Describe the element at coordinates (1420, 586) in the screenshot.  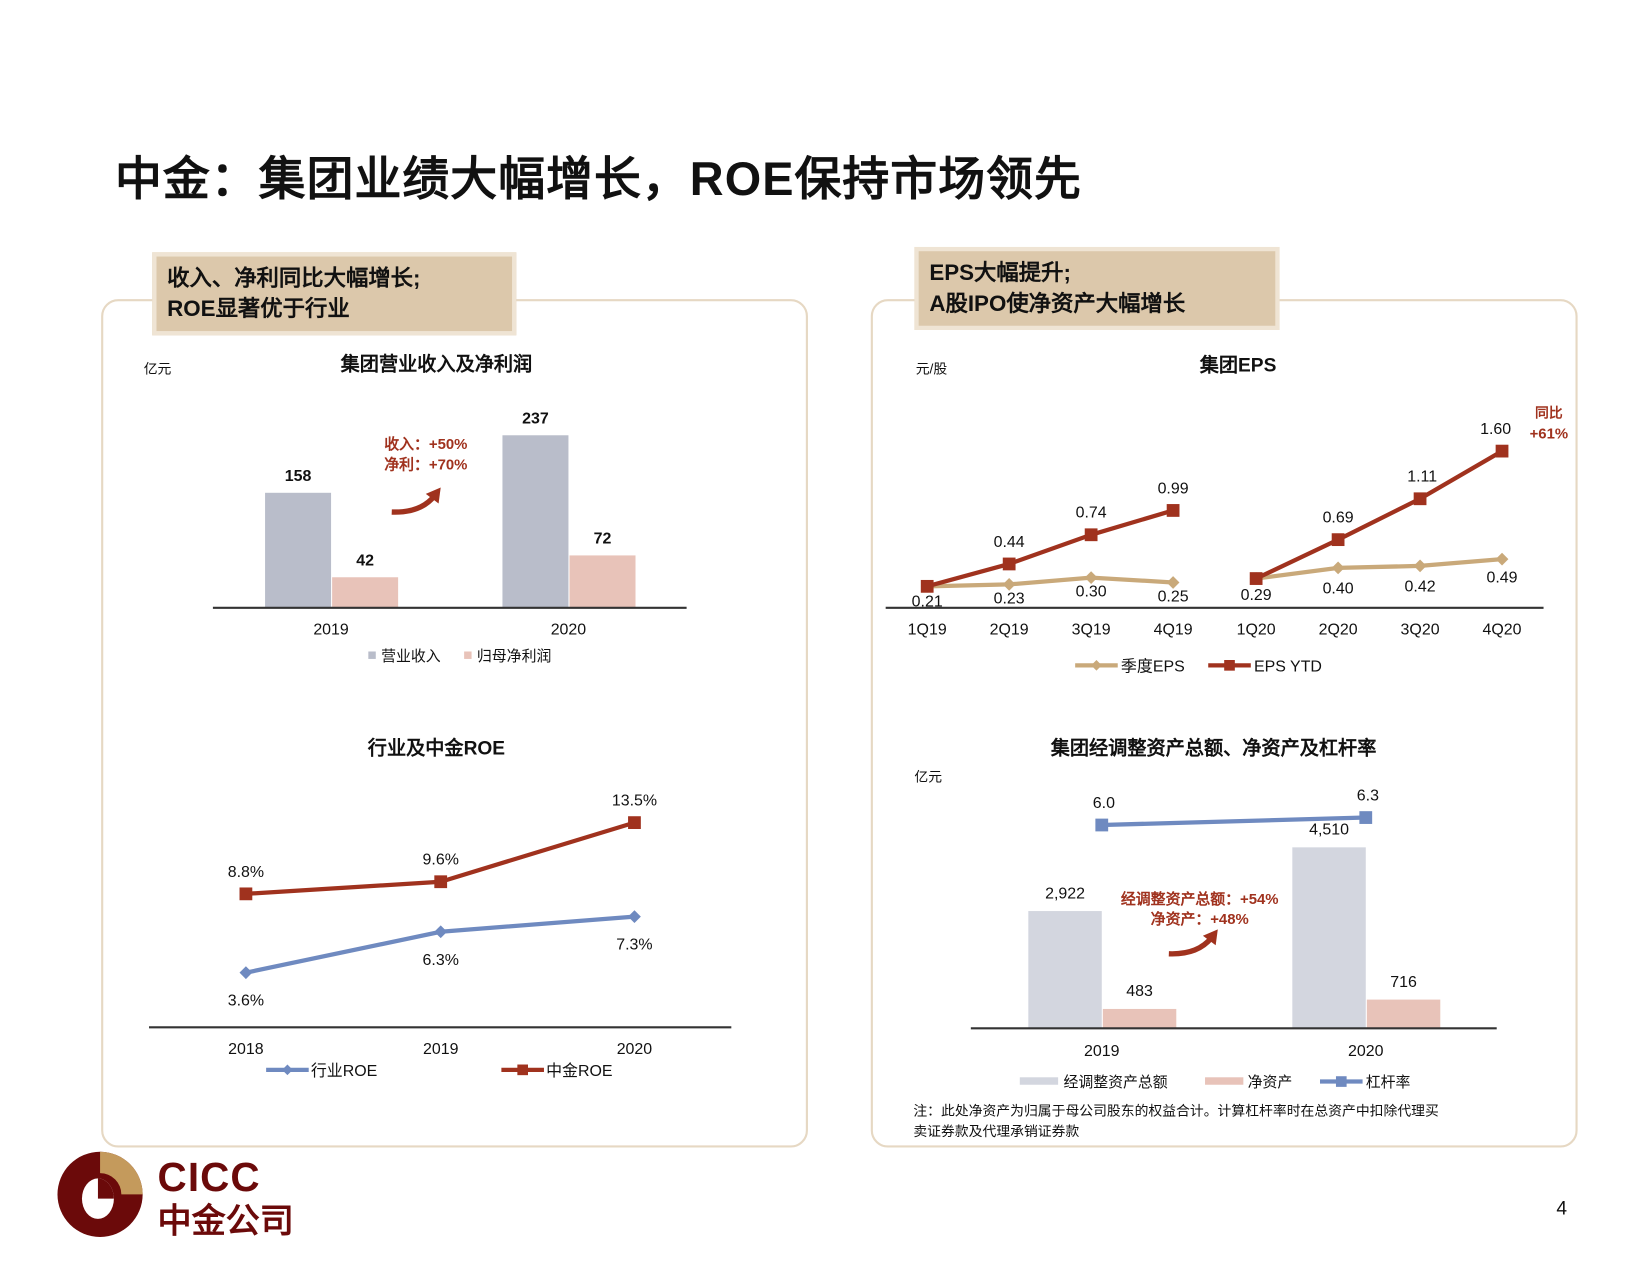
I see `chart3-data-label: 0.42` at that location.